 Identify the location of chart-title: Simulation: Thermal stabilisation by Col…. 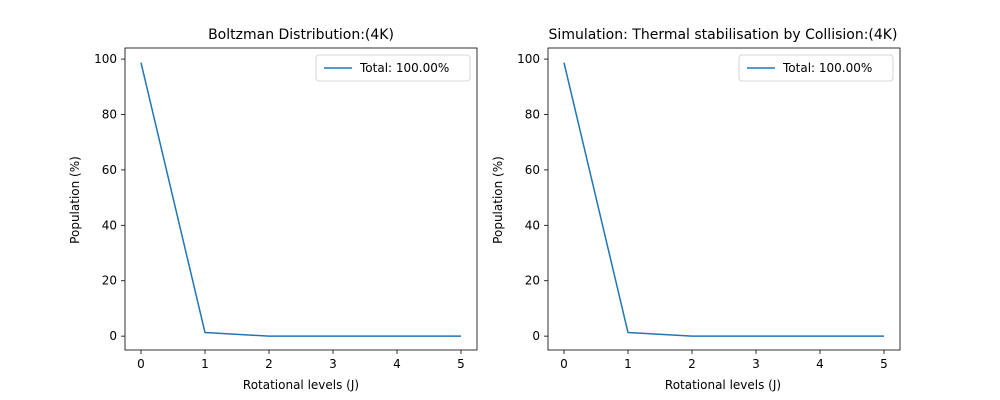
(723, 35).